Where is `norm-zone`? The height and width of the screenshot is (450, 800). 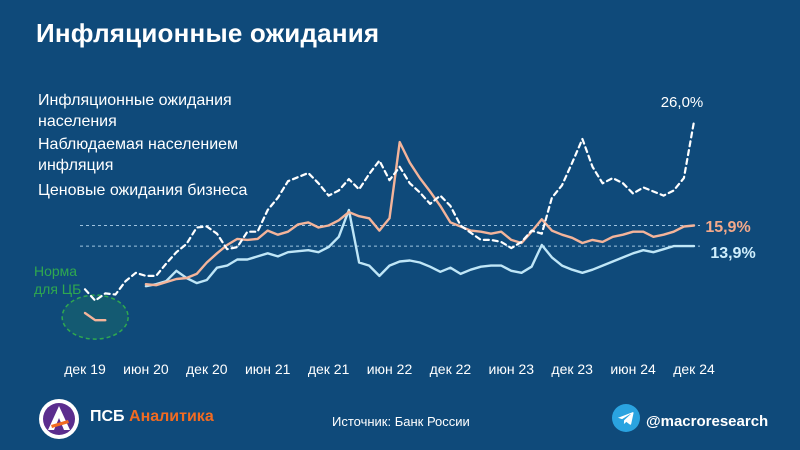 norm-zone is located at coordinates (95, 317).